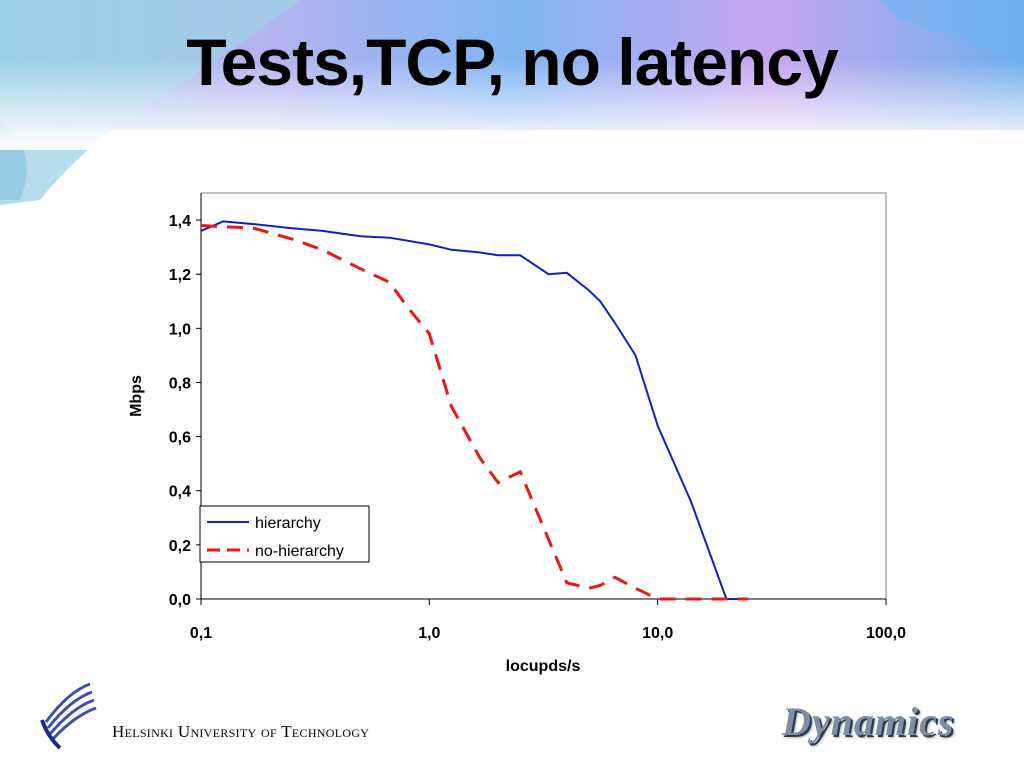  Describe the element at coordinates (429, 633) in the screenshot. I see `x-tick-label: 1,0` at that location.